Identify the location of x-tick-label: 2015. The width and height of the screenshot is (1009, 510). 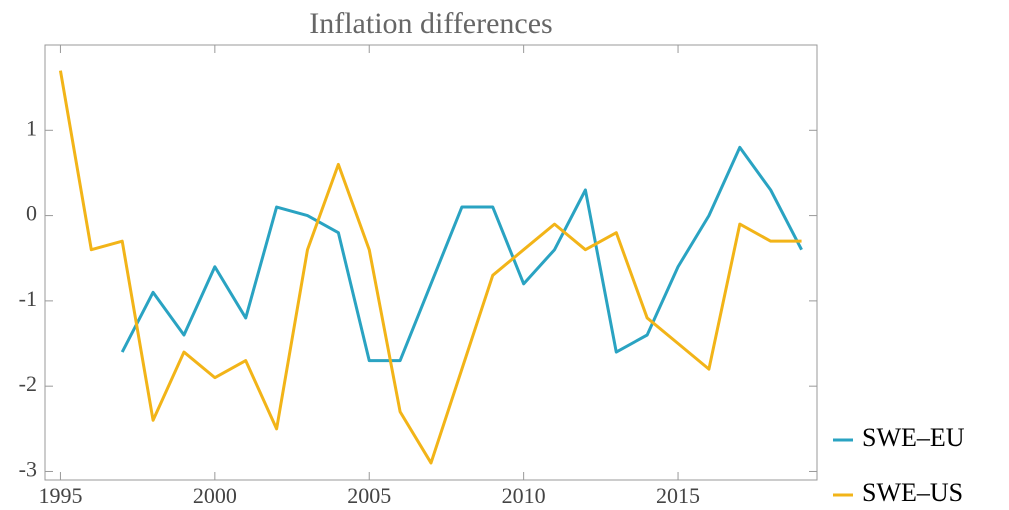
(678, 495).